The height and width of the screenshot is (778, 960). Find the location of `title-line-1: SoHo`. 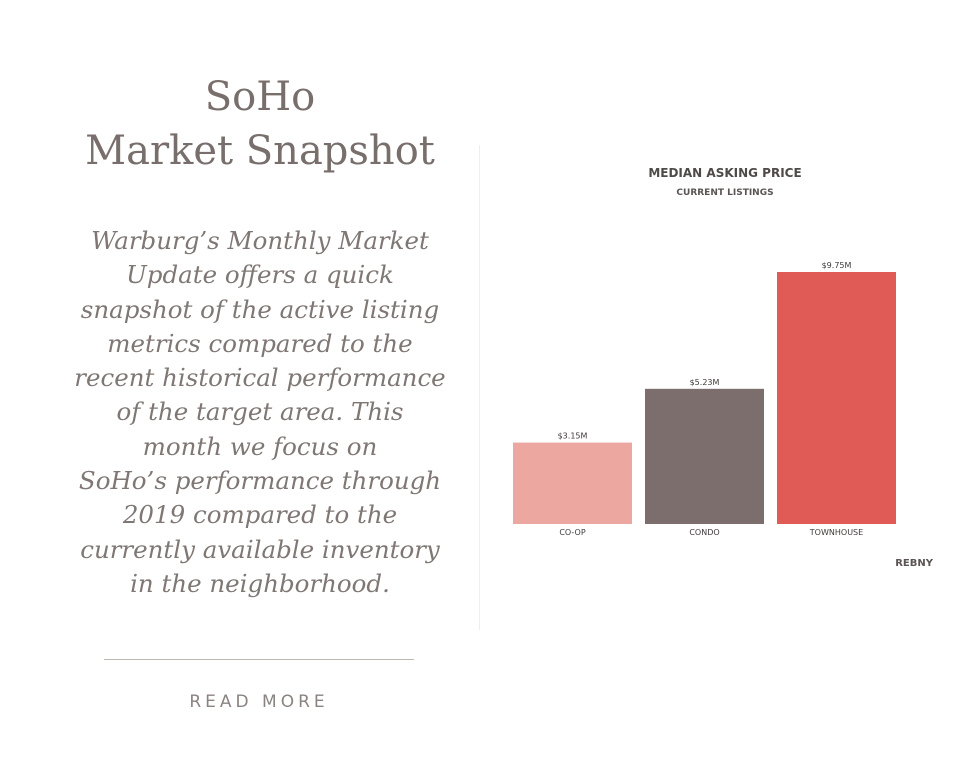

title-line-1: SoHo is located at coordinates (260, 97).